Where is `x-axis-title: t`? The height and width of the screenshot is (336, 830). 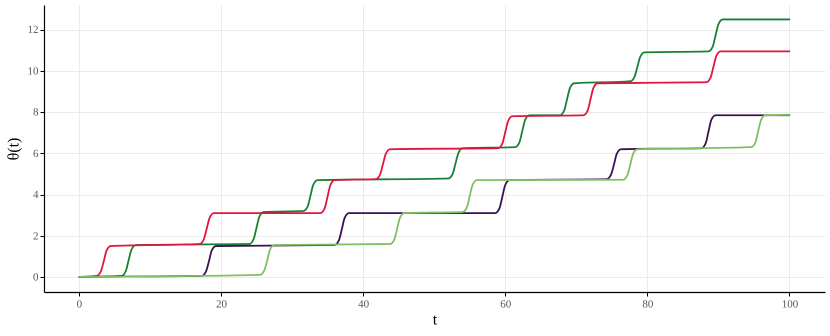 x-axis-title: t is located at coordinates (435, 320).